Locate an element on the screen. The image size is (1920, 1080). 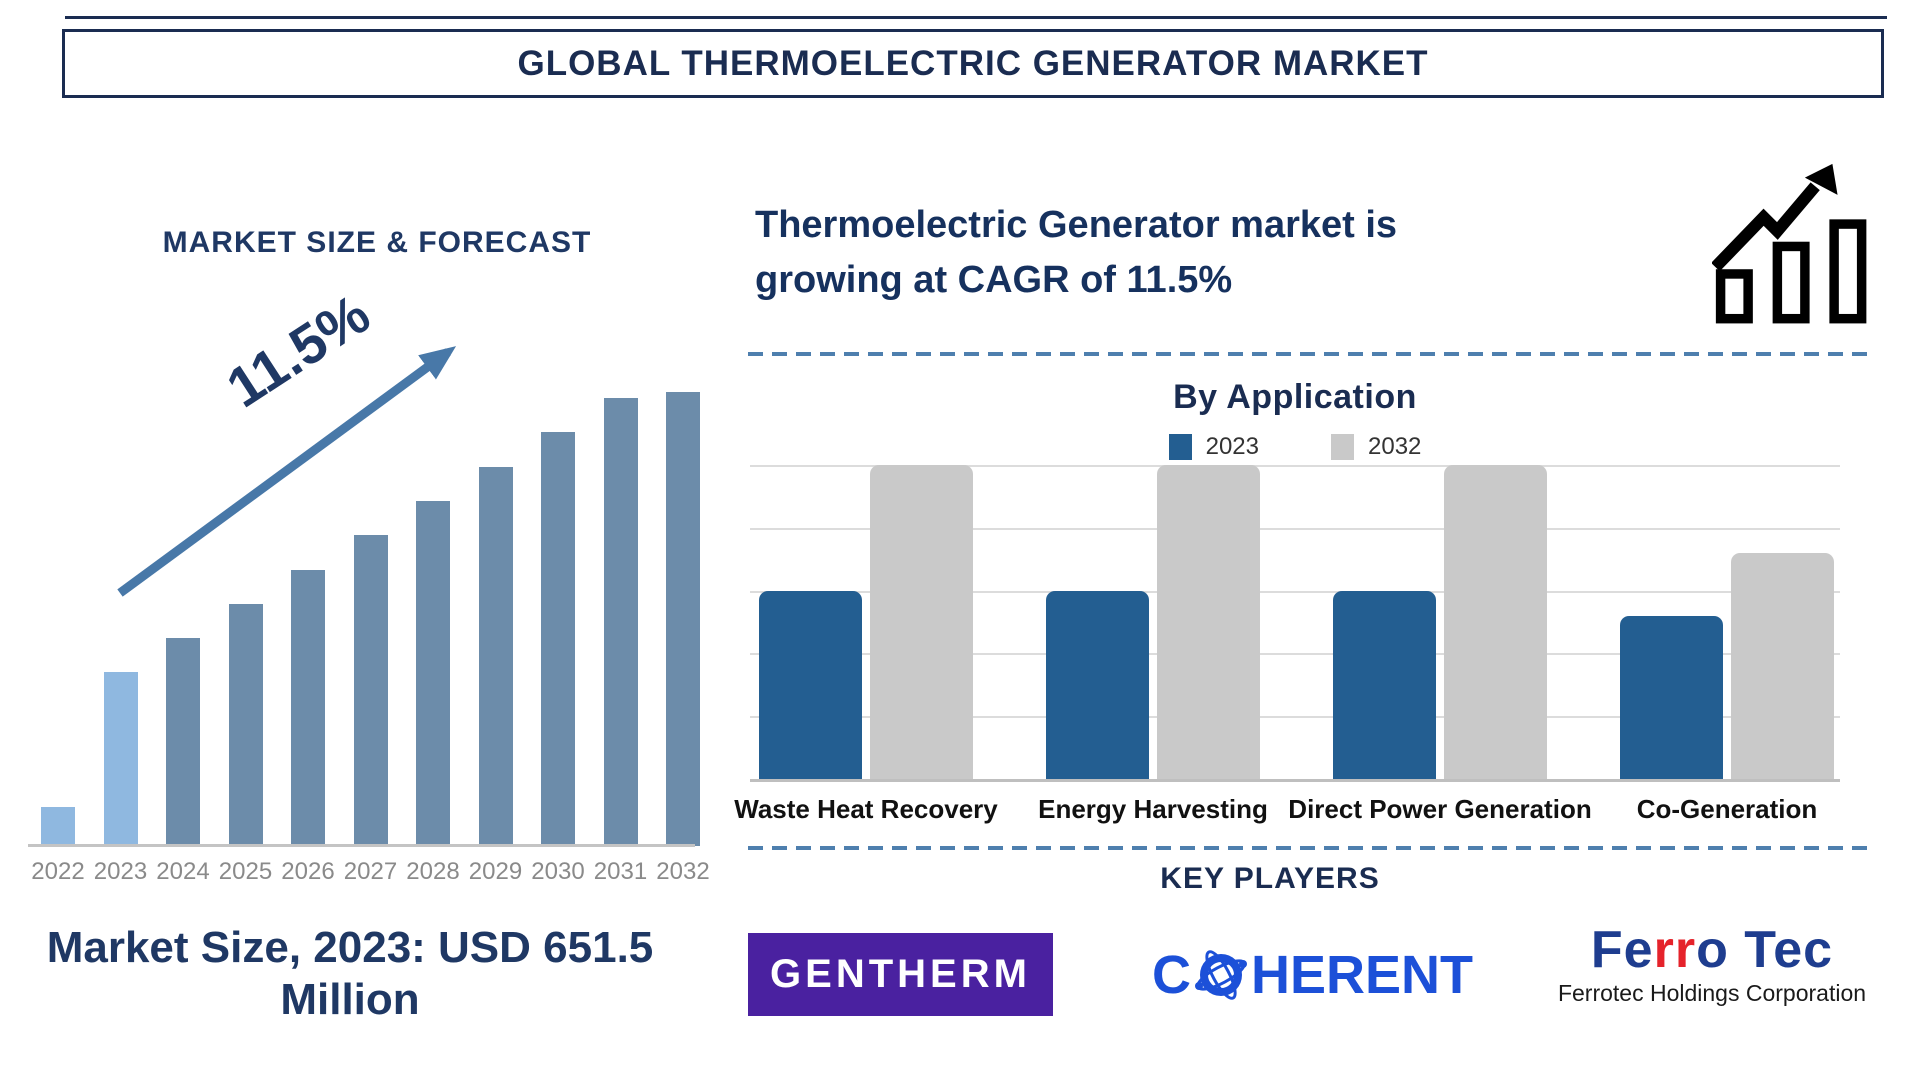
top-rule is located at coordinates (976, 17).